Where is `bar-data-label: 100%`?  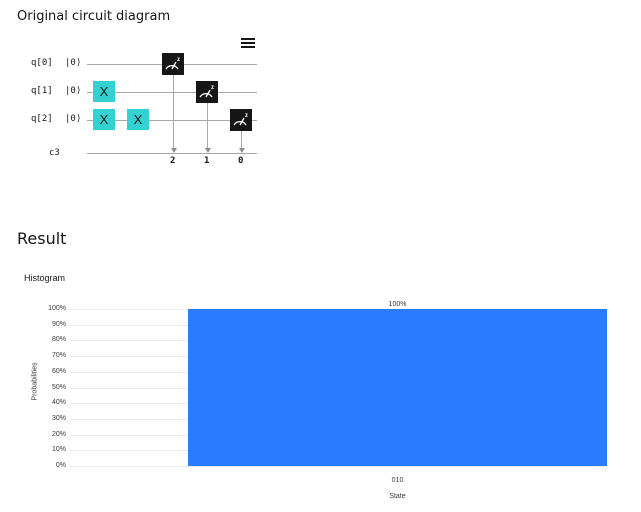
bar-data-label: 100% is located at coordinates (397, 304).